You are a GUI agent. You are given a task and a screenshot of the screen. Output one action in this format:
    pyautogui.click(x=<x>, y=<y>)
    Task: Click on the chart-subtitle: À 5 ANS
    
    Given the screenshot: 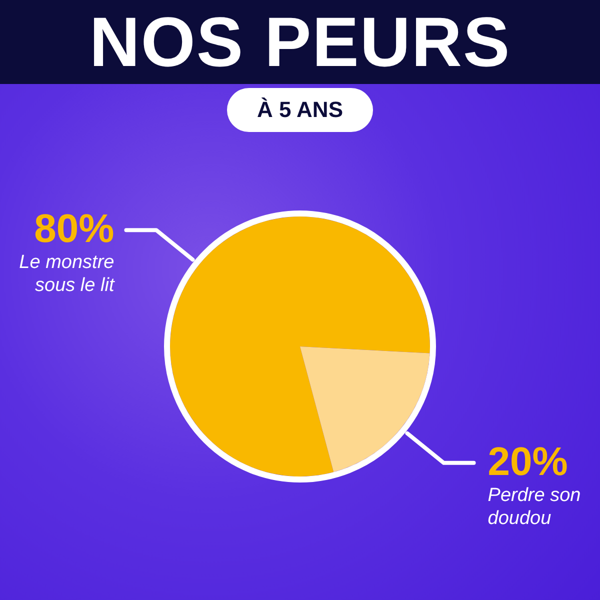 What is the action you would take?
    pyautogui.click(x=300, y=110)
    